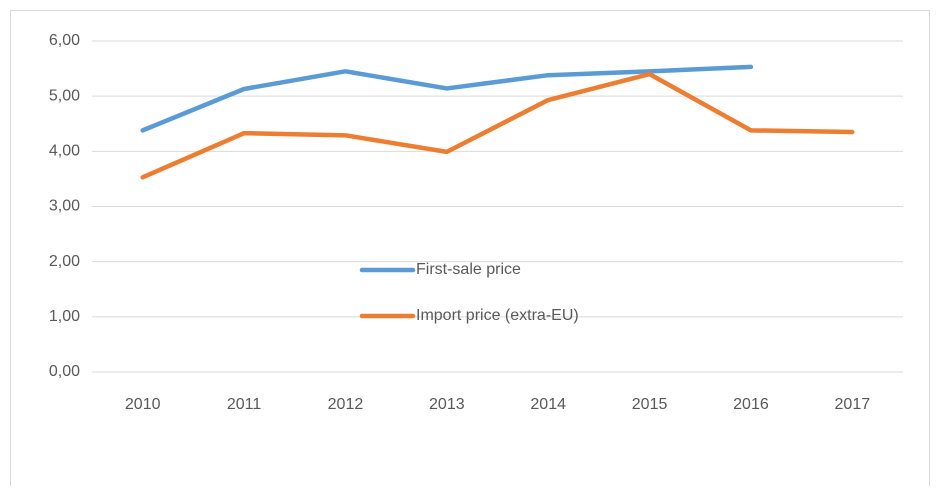  I want to click on x-tick-label: 2013, so click(447, 404).